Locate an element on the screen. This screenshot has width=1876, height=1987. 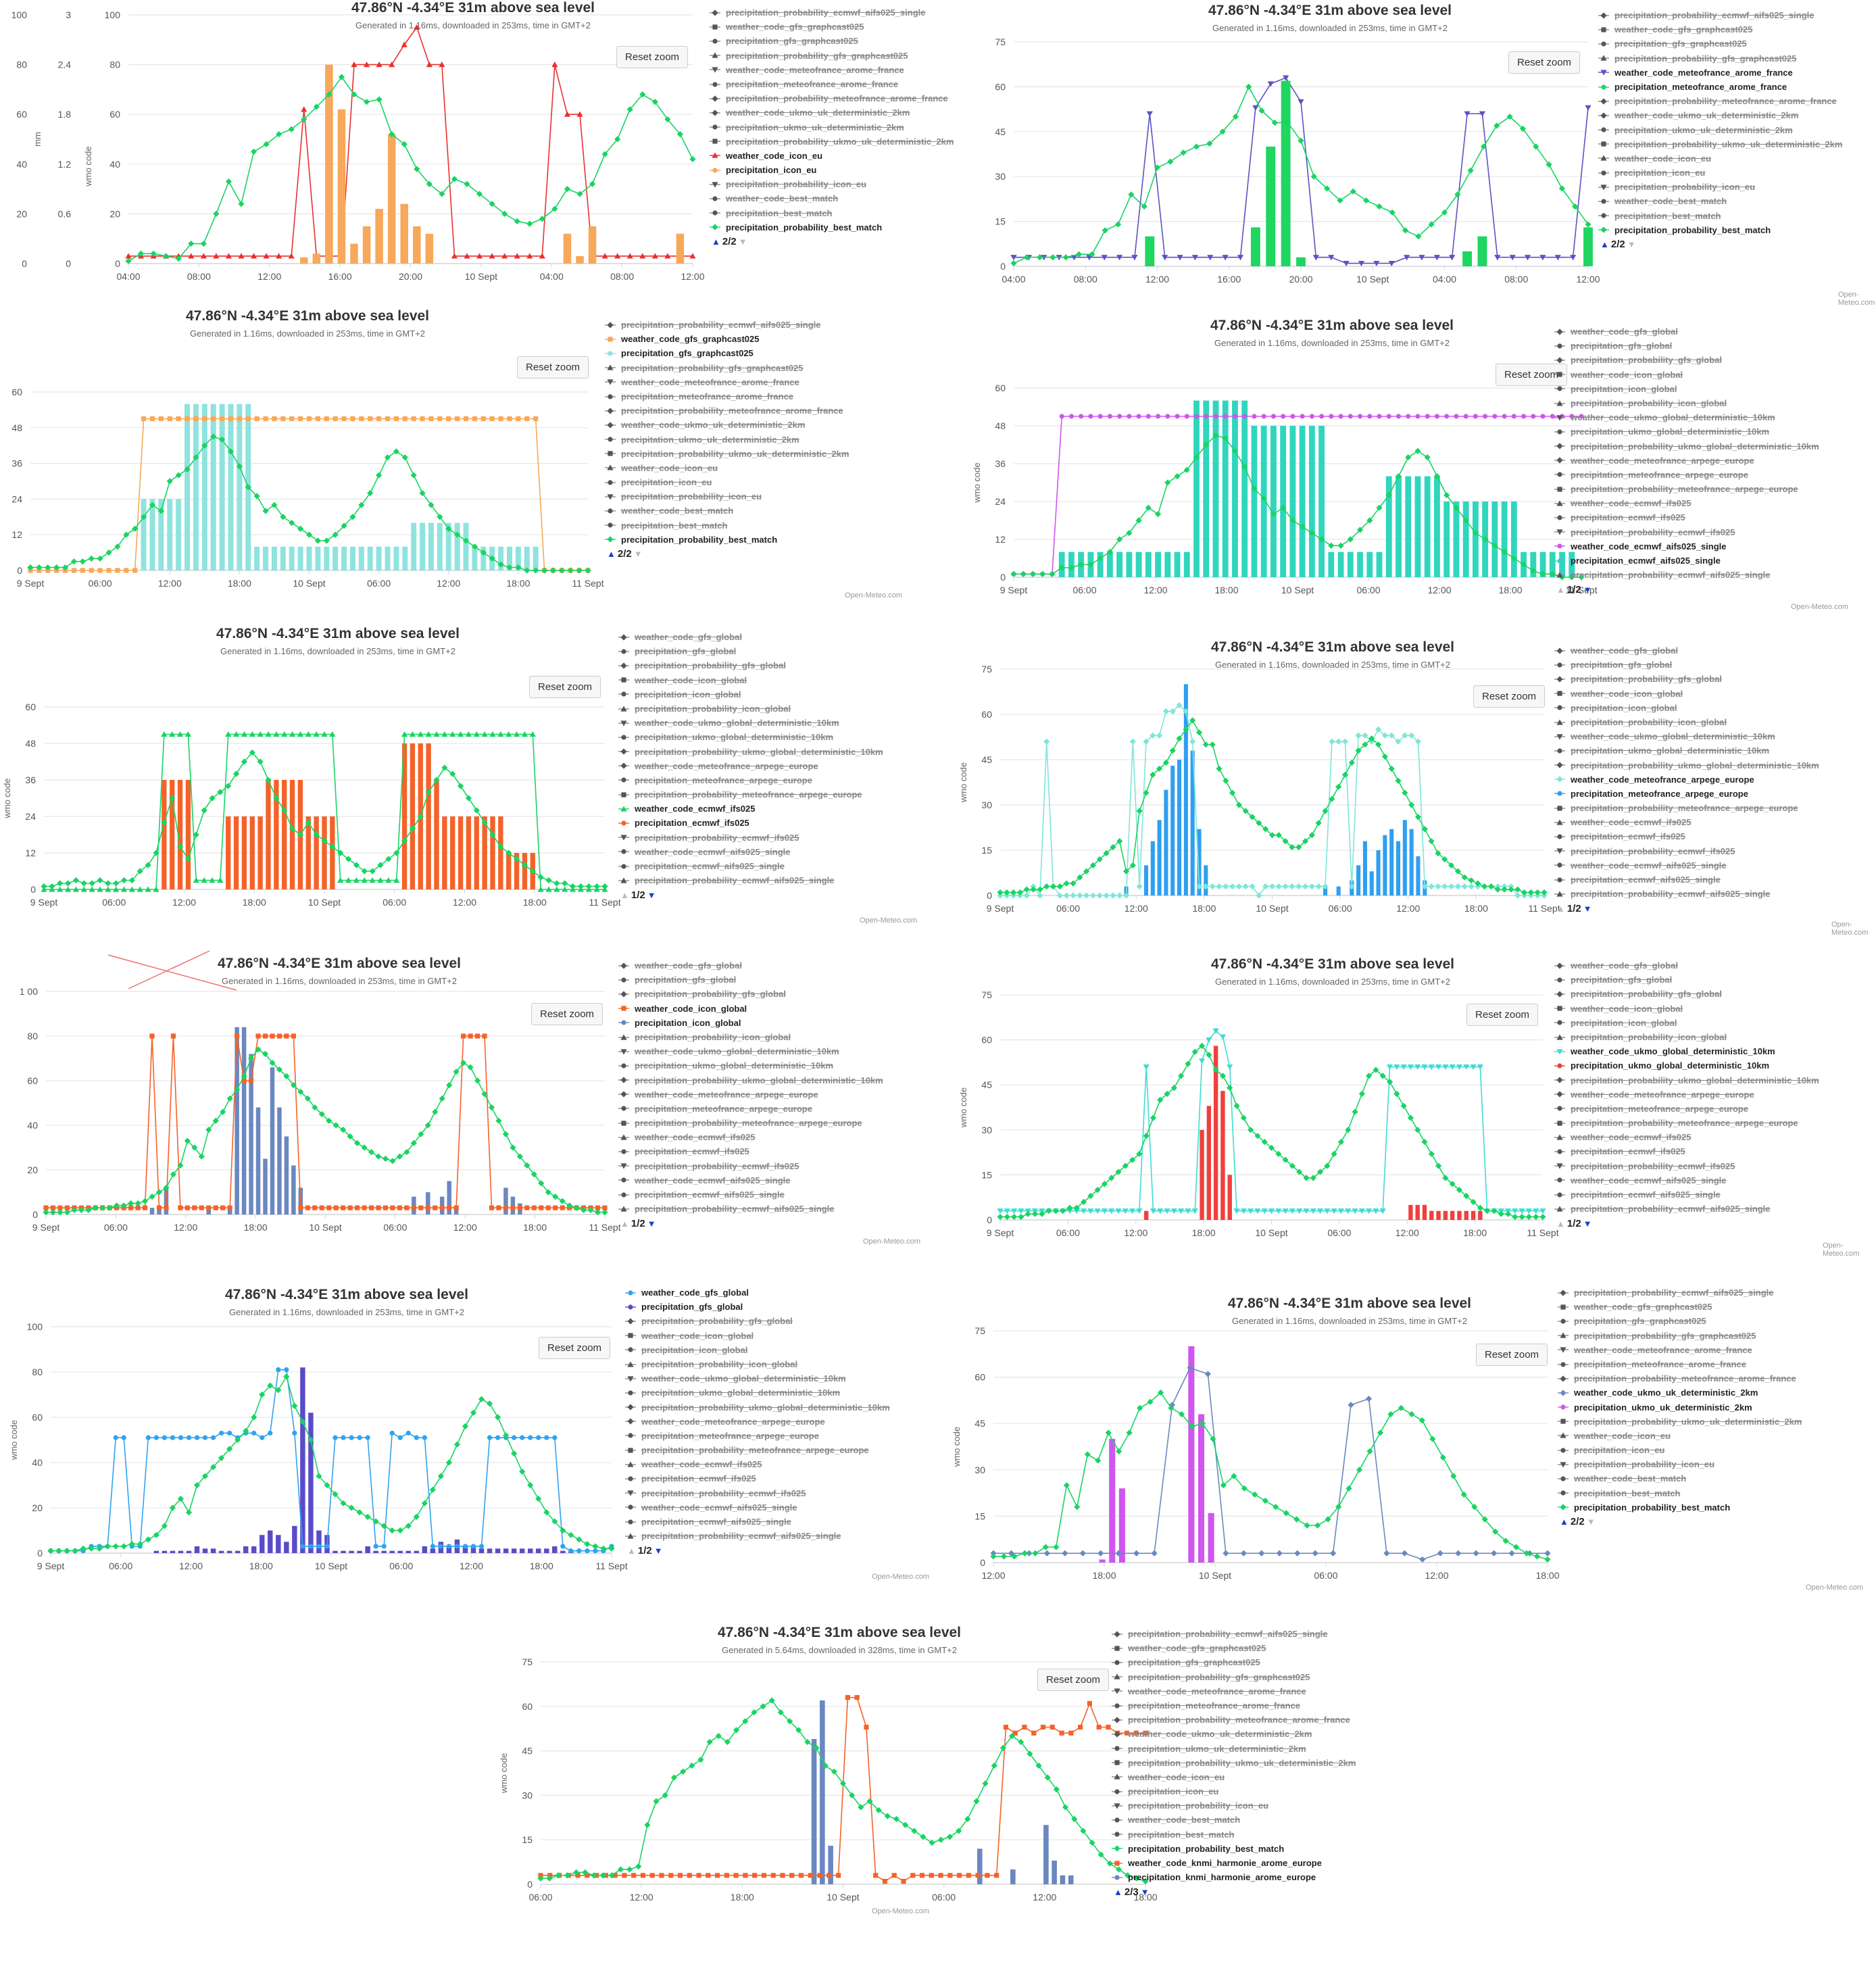
legend-item: precipitation_gfs_global is located at coordinates (750, 980).